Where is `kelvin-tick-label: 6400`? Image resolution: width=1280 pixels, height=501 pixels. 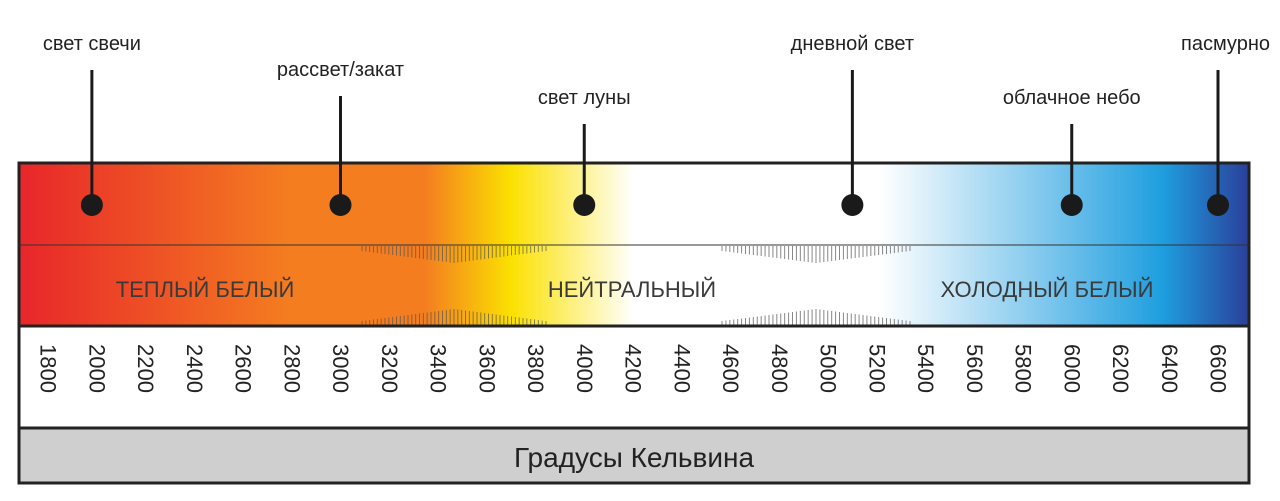 kelvin-tick-label: 6400 is located at coordinates (1169, 368).